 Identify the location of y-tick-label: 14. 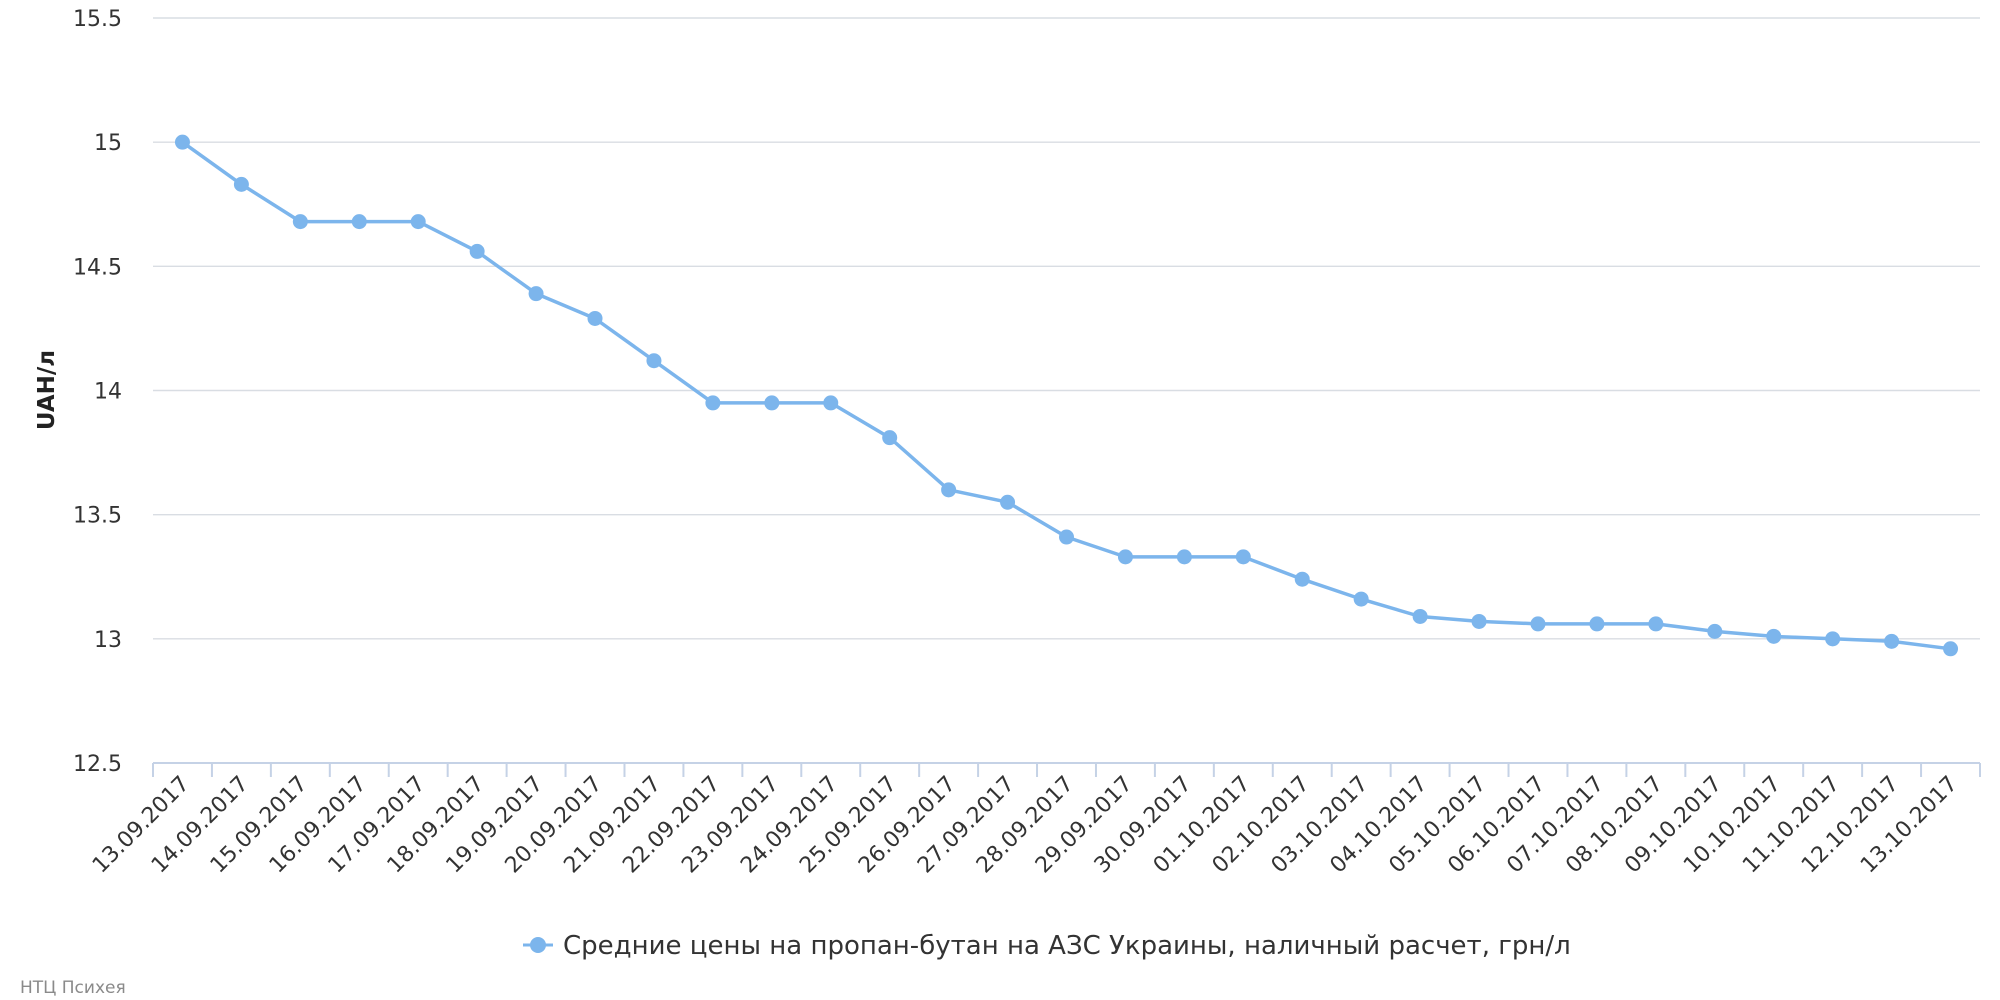
(108, 392).